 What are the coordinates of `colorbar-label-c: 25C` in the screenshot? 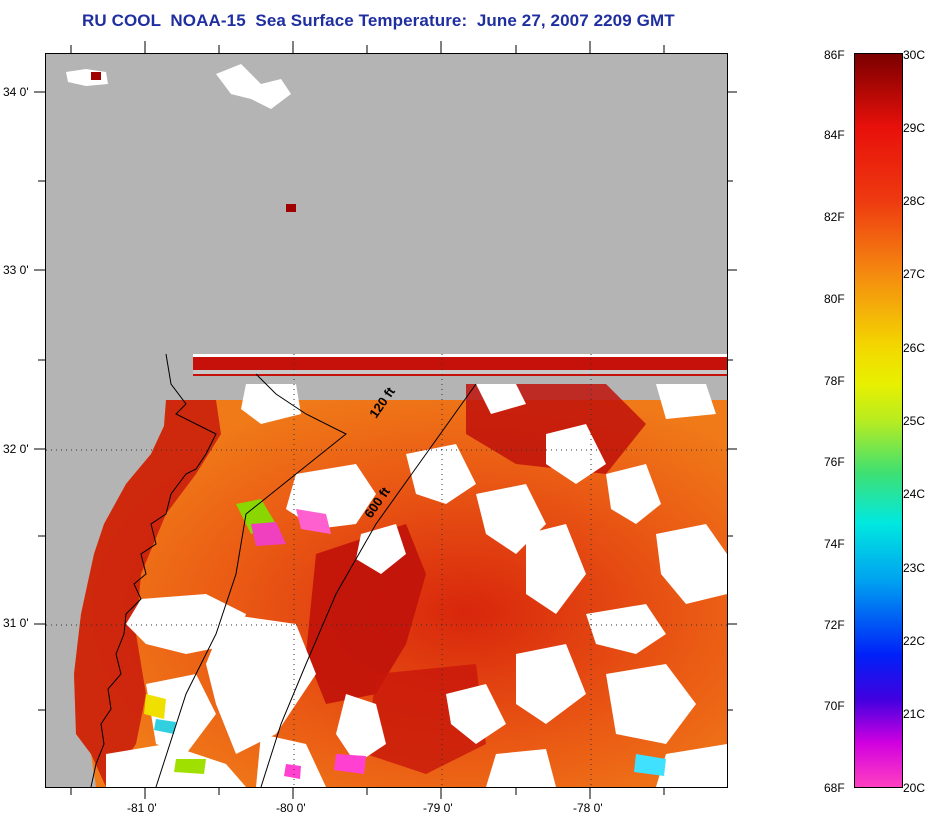 It's located at (914, 421).